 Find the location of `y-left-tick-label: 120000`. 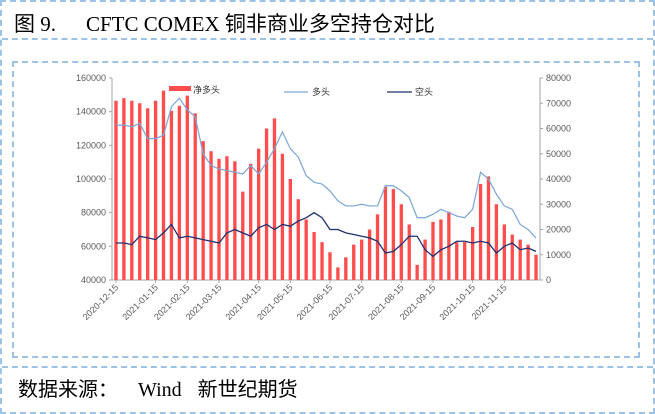

y-left-tick-label: 120000 is located at coordinates (91, 145).